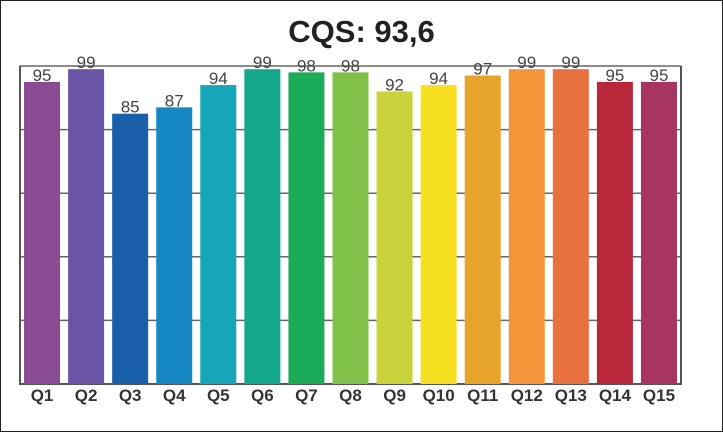 This screenshot has height=432, width=723. Describe the element at coordinates (86, 62) in the screenshot. I see `data-label-q2: 99` at that location.